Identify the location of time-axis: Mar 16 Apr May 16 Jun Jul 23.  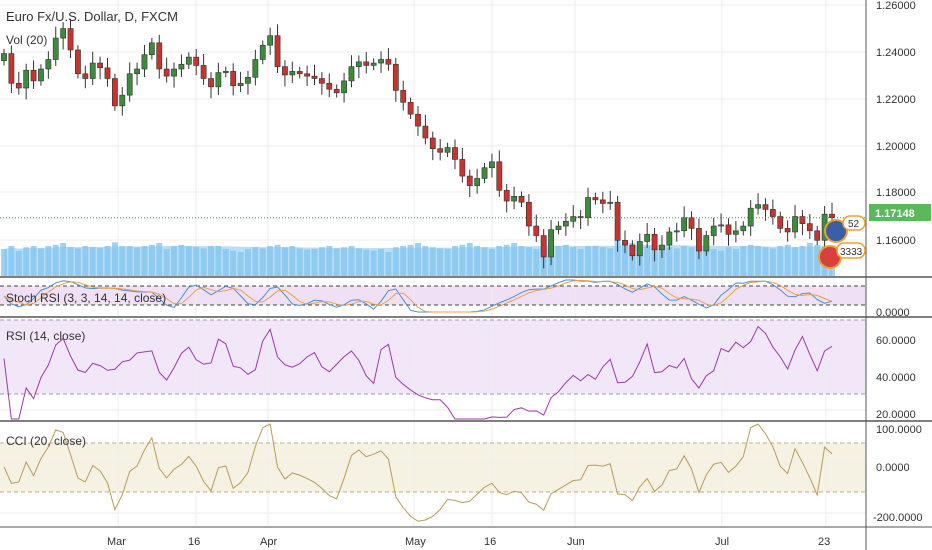
(468, 542).